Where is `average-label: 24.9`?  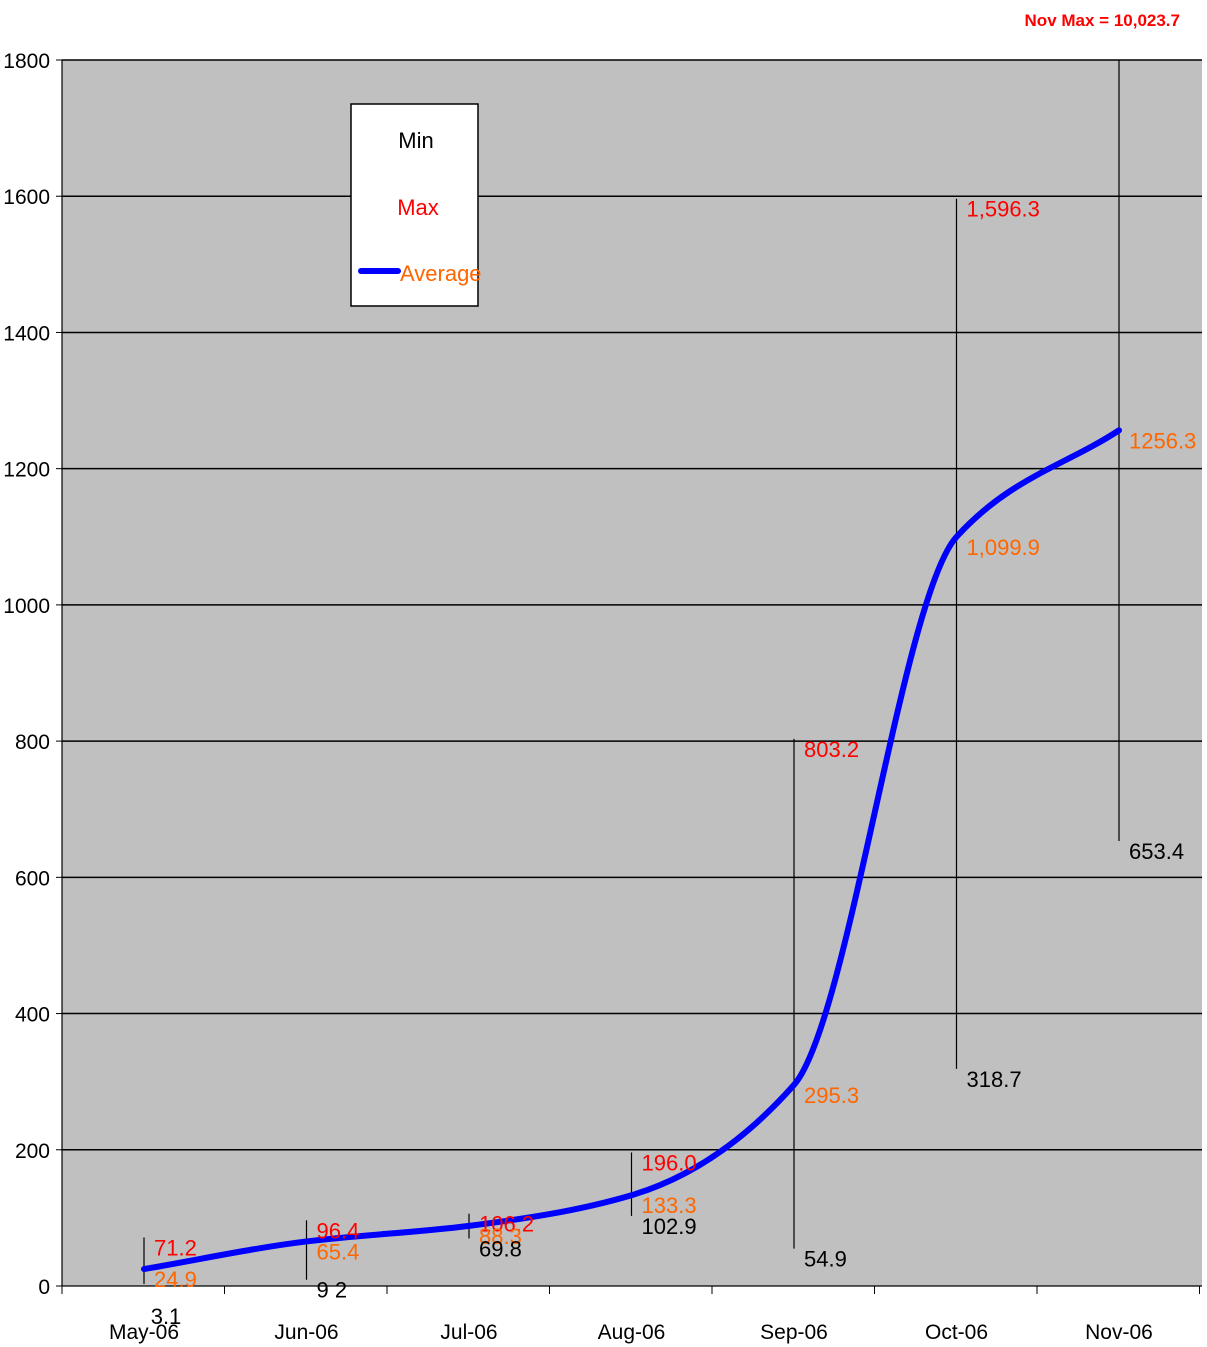
average-label: 24.9 is located at coordinates (175, 1279).